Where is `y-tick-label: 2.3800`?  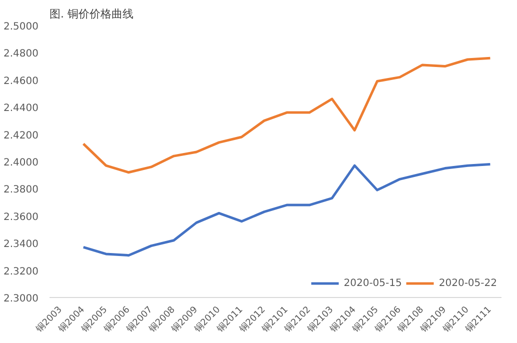
y-tick-label: 2.3800 is located at coordinates (21, 190).